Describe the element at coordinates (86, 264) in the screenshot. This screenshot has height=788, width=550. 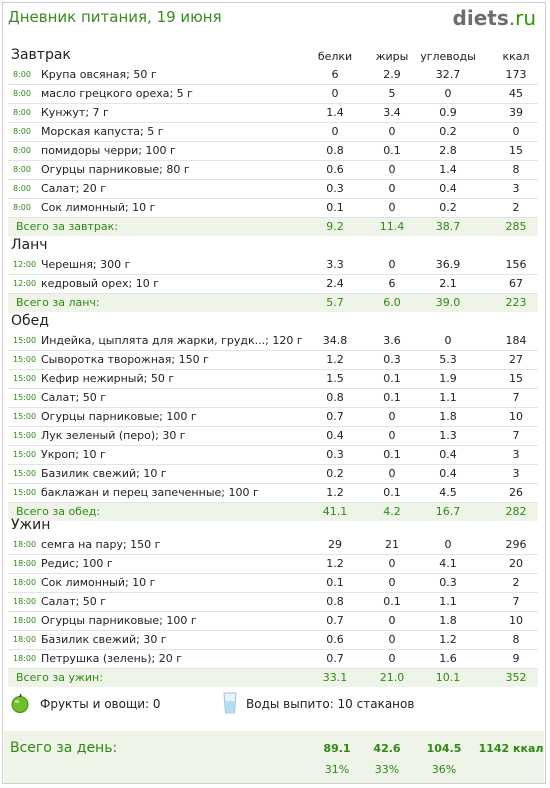
I see `food-name: Черешня; 300 г` at that location.